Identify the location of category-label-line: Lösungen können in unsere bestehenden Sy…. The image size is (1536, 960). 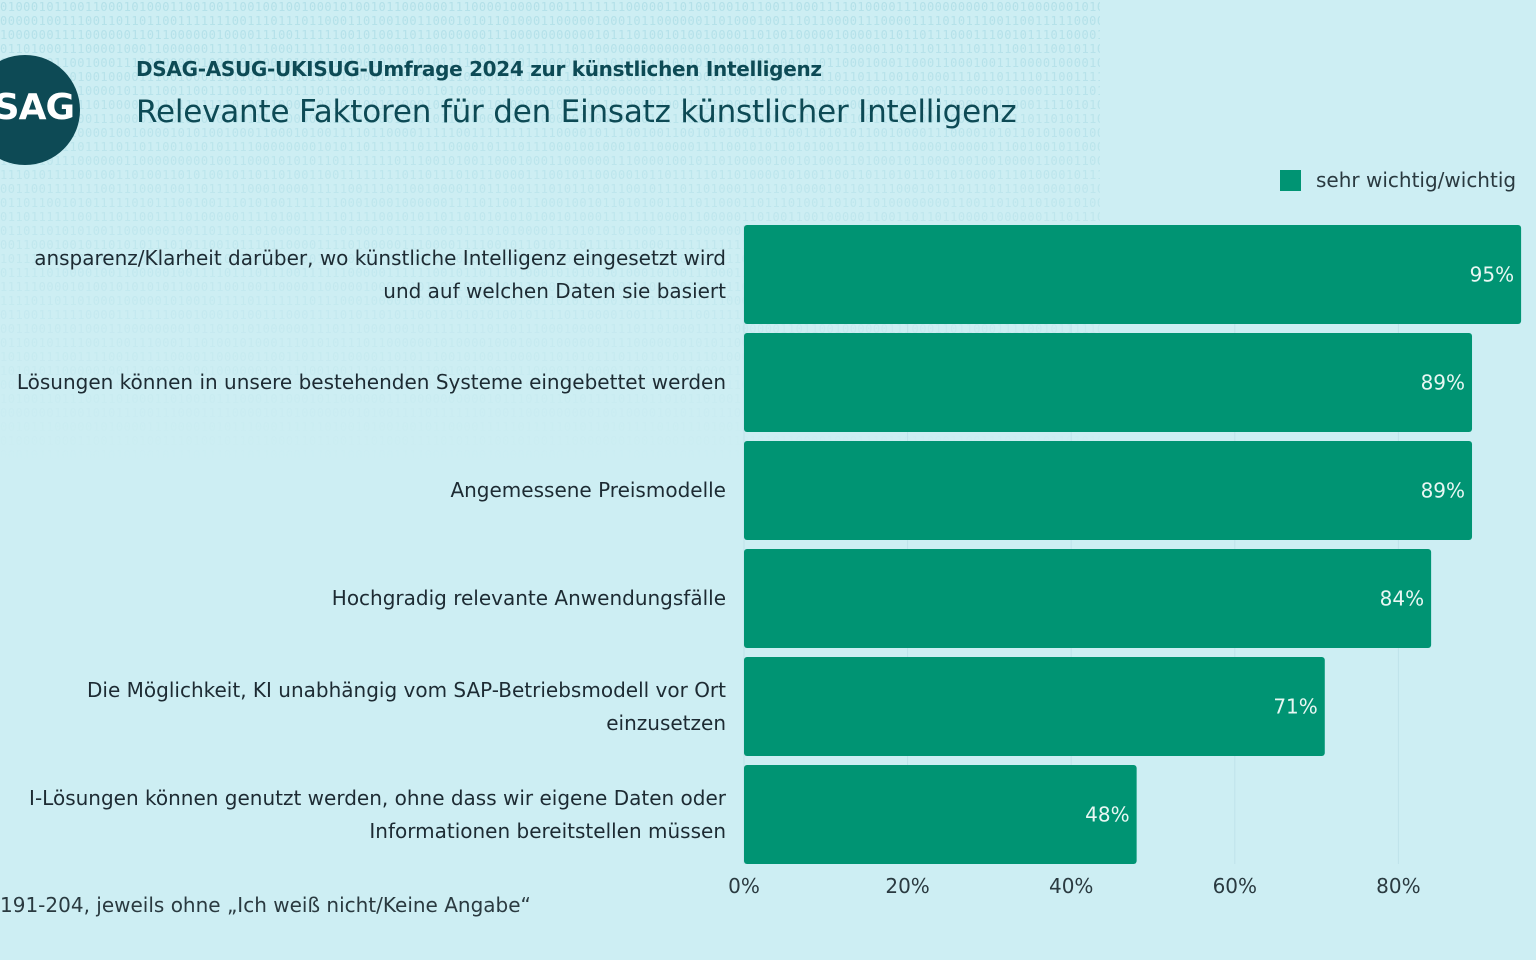
(371, 382).